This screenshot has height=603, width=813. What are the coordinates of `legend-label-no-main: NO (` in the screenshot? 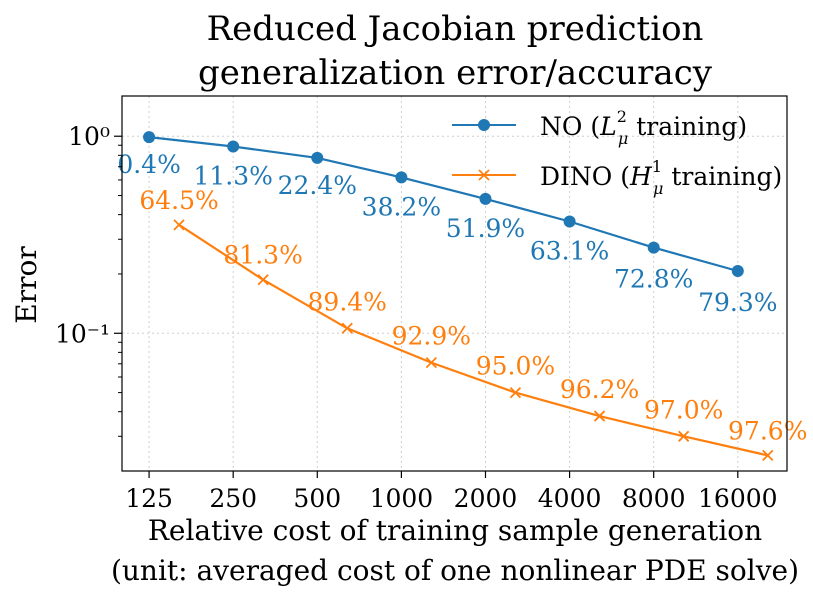 It's located at (570, 126).